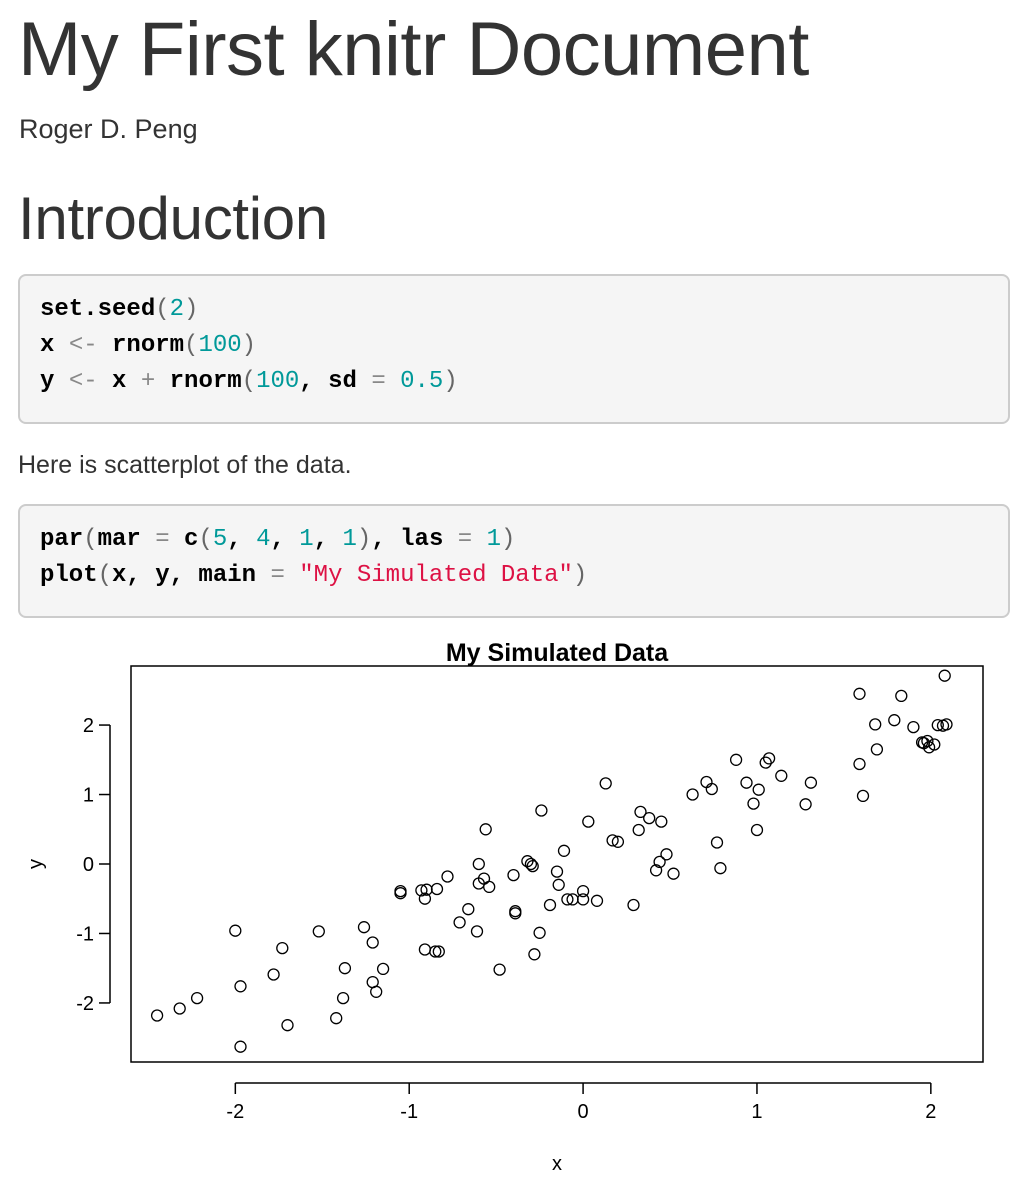 Image resolution: width=1028 pixels, height=1190 pixels. Describe the element at coordinates (514, 346) in the screenshot. I see `code-line: x <- rnorm(100)` at that location.